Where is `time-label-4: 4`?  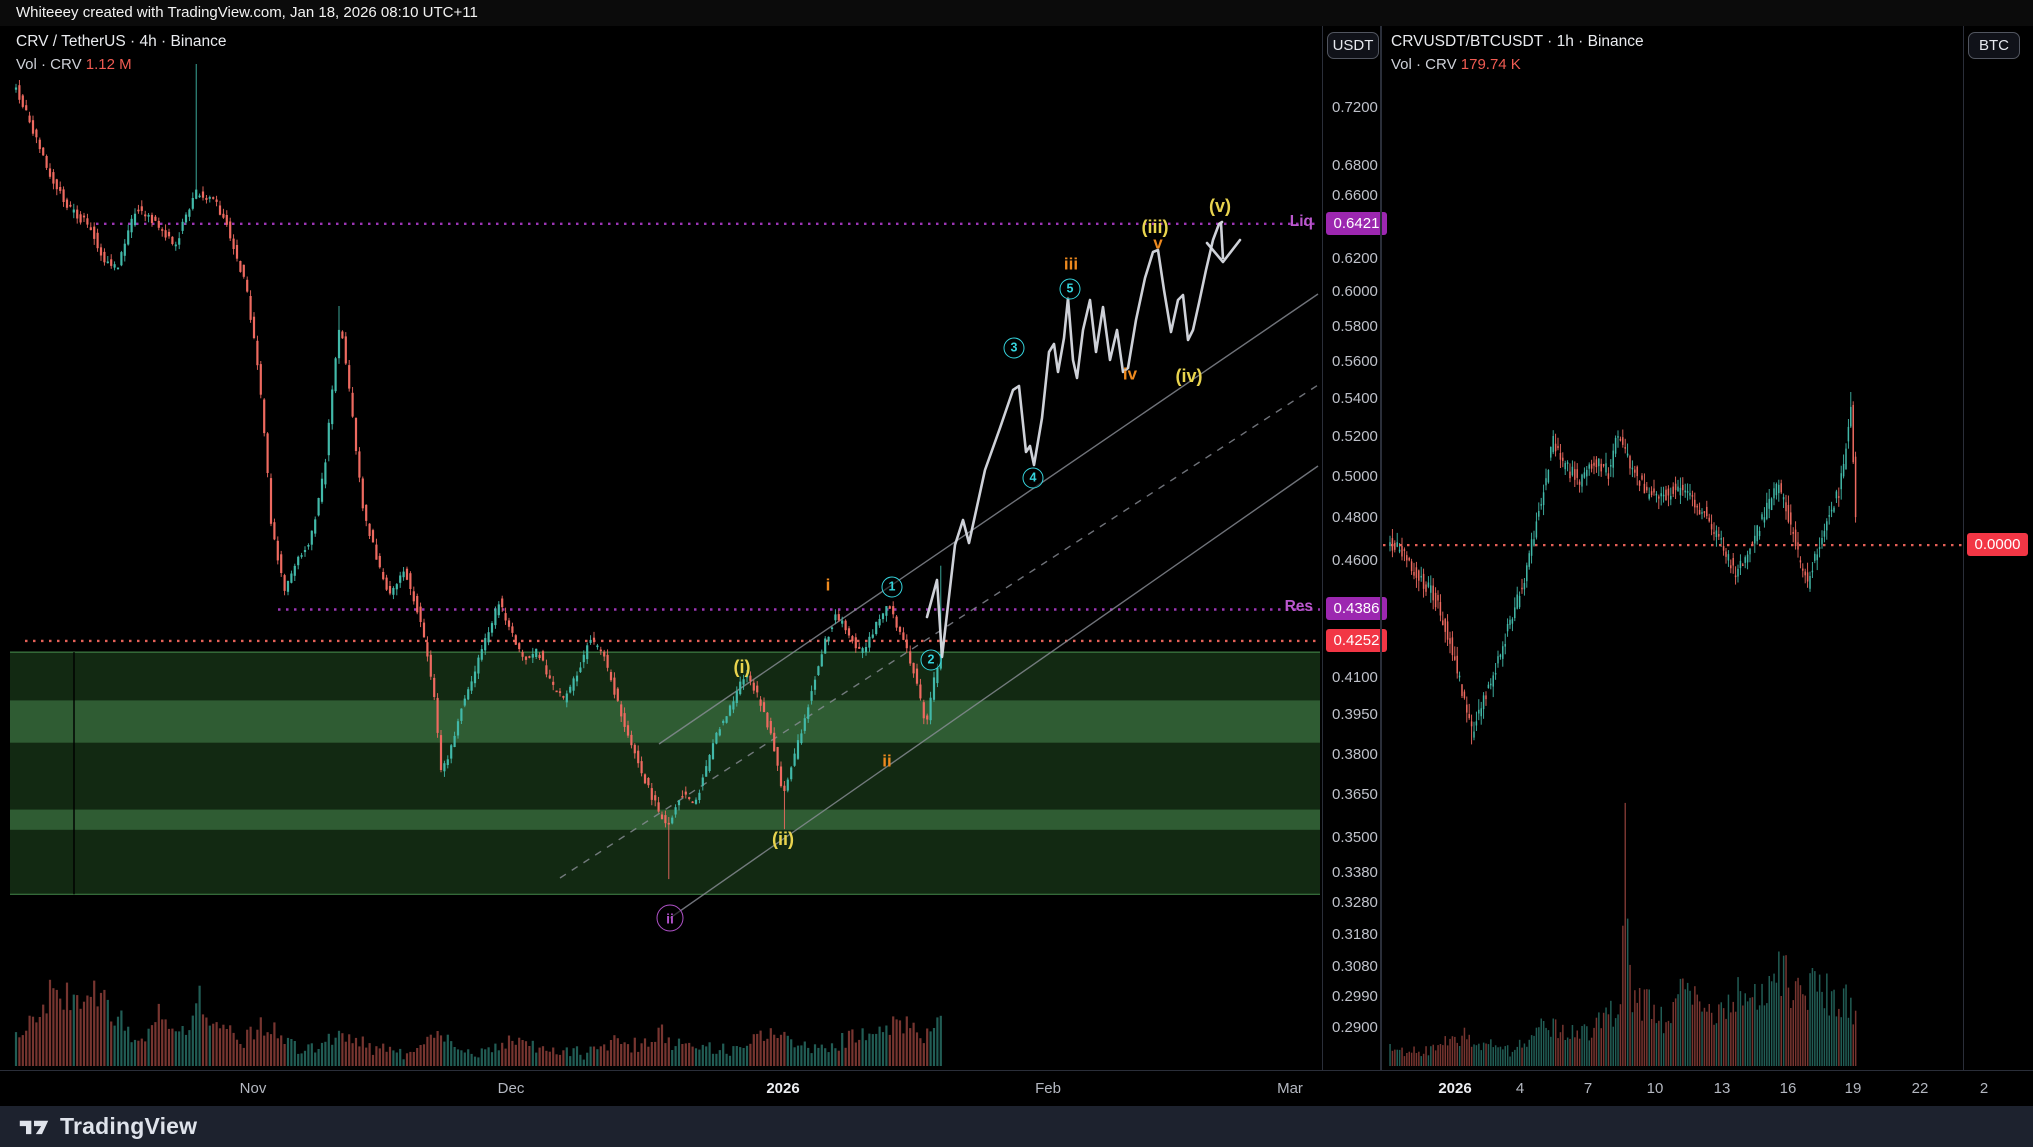
time-label-4: 4 is located at coordinates (1520, 1088).